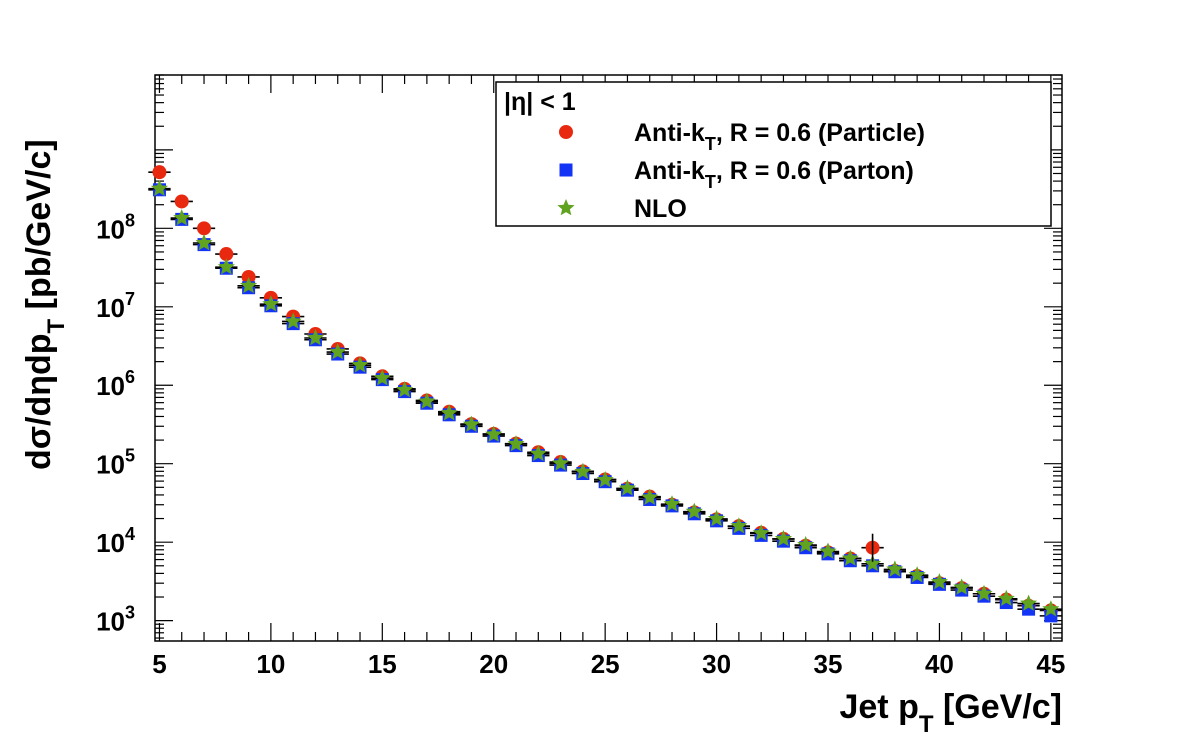  What do you see at coordinates (115, 541) in the screenshot?
I see `y-tick-label: 10⁴` at bounding box center [115, 541].